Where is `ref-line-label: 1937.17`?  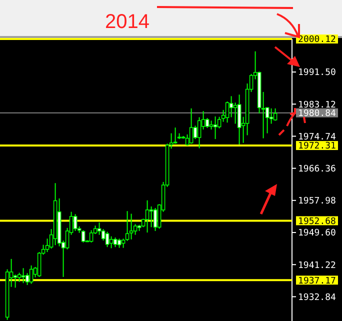
ref-line-label: 1937.17 is located at coordinates (317, 281).